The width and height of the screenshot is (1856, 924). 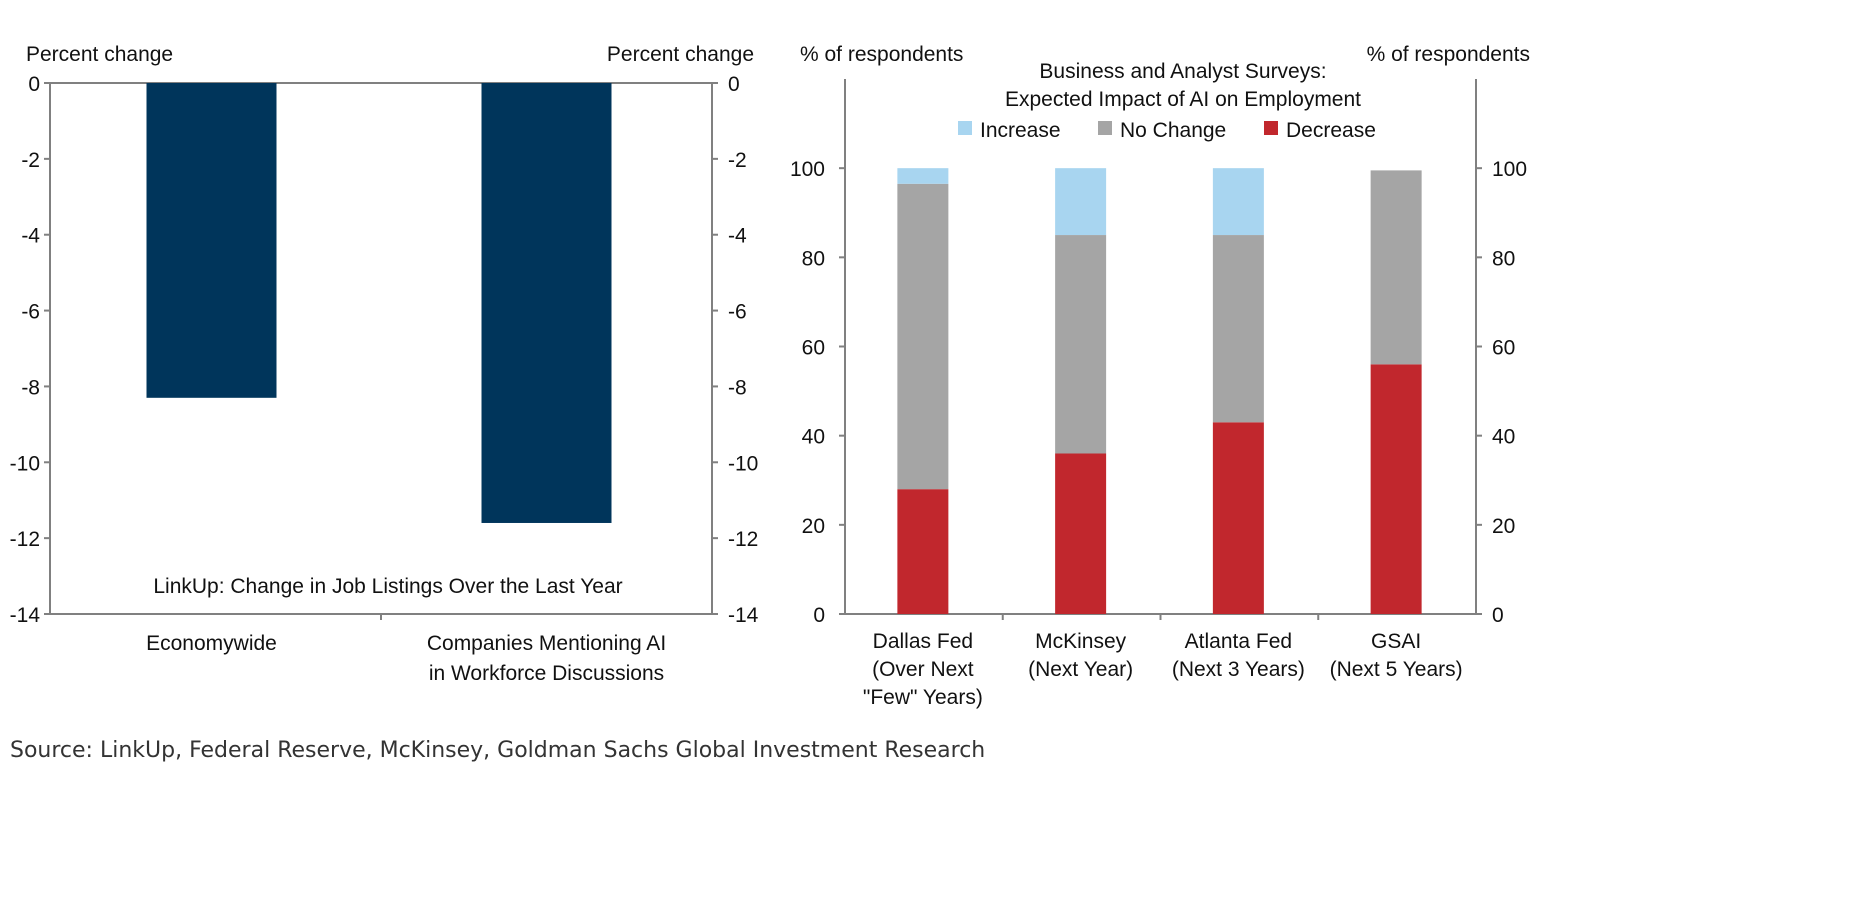 I want to click on legend-swatch-no-change, so click(x=1105, y=128).